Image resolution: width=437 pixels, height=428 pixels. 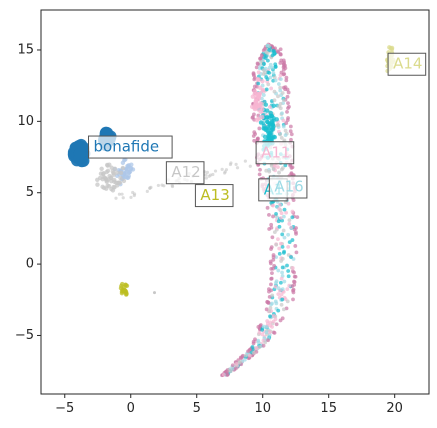 What do you see at coordinates (122, 284) in the screenshot?
I see `scatter-point-A13` at bounding box center [122, 284].